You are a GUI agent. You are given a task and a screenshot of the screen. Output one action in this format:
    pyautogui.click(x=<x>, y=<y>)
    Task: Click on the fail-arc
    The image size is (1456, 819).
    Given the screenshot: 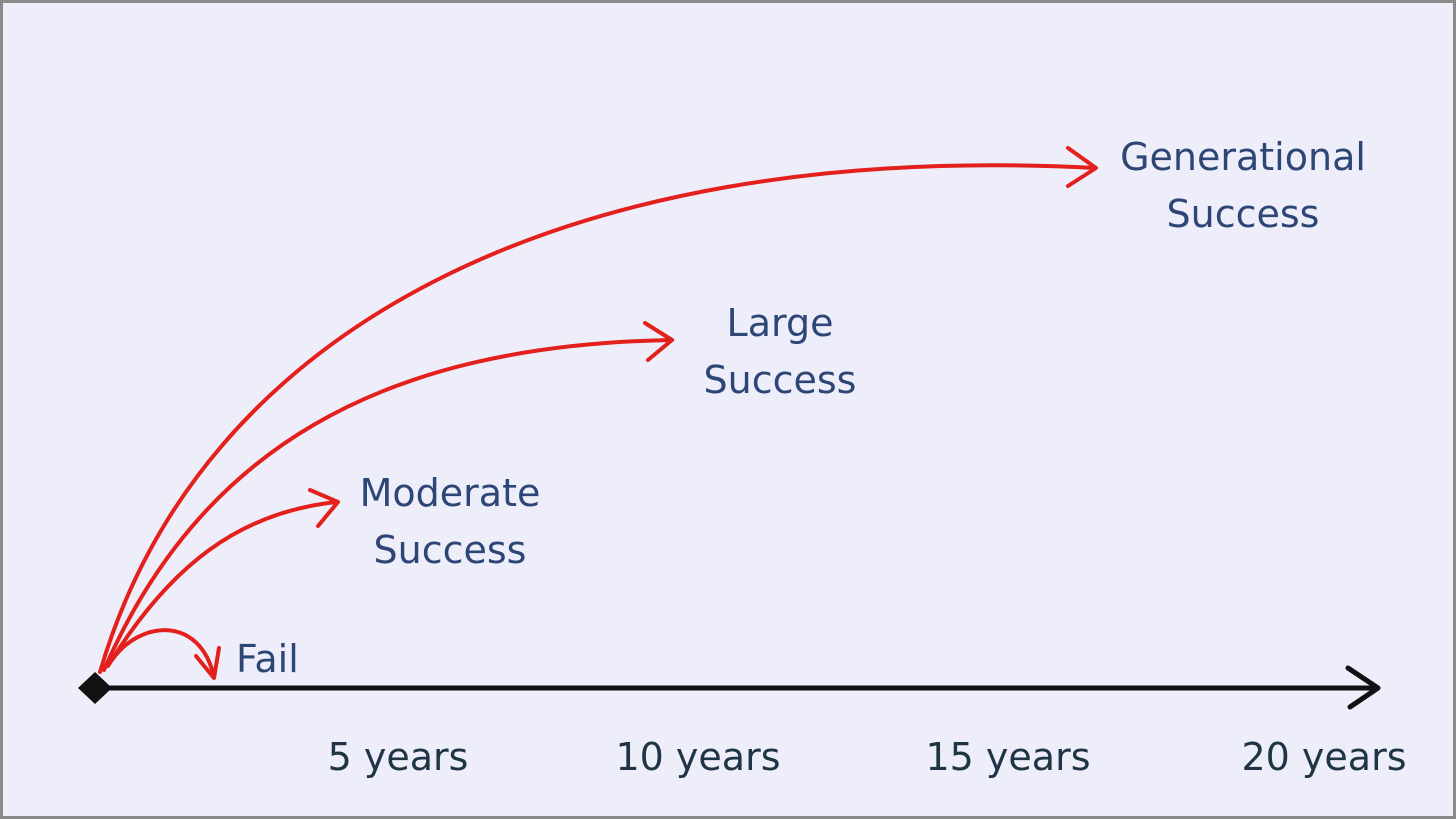 What is the action you would take?
    pyautogui.click(x=163, y=653)
    